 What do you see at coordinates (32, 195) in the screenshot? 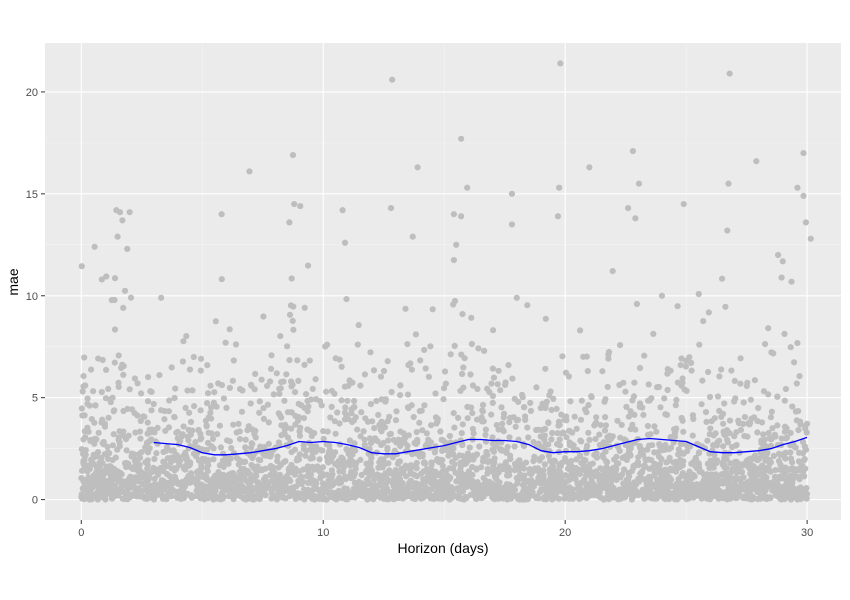
I see `y-tick-label: 15` at bounding box center [32, 195].